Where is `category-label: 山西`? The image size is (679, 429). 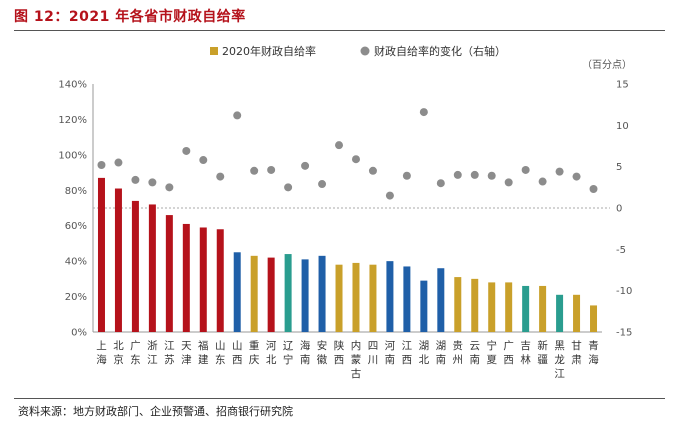
category-label: 山西 is located at coordinates (237, 353).